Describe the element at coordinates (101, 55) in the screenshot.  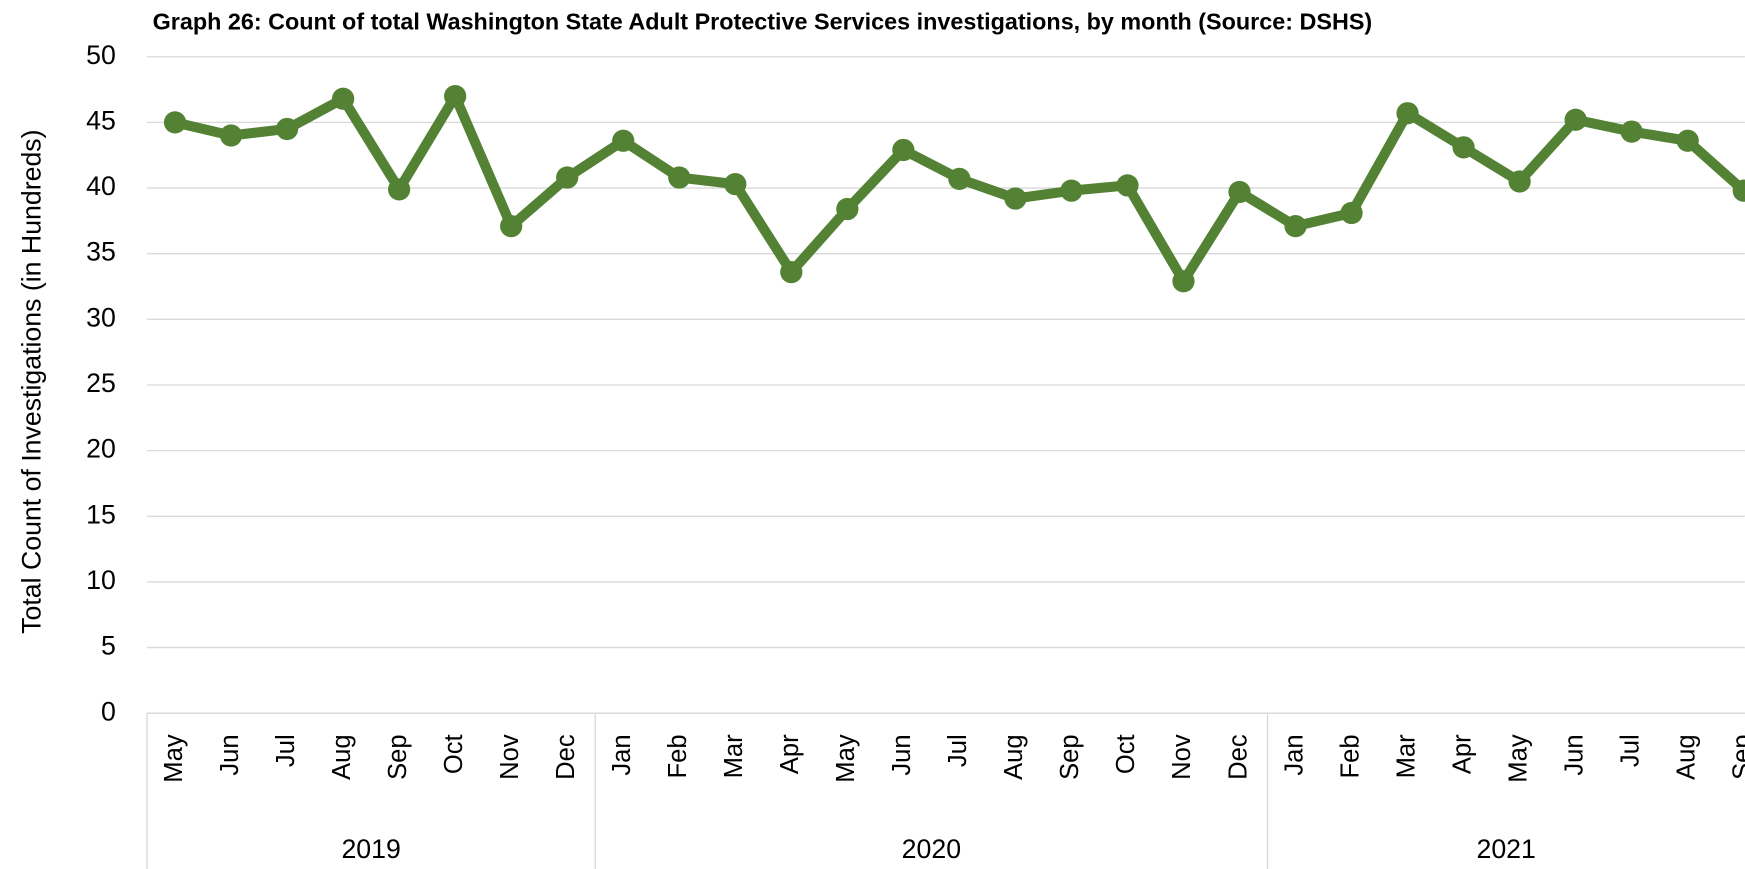
I see `y-tick-label: 50` at that location.